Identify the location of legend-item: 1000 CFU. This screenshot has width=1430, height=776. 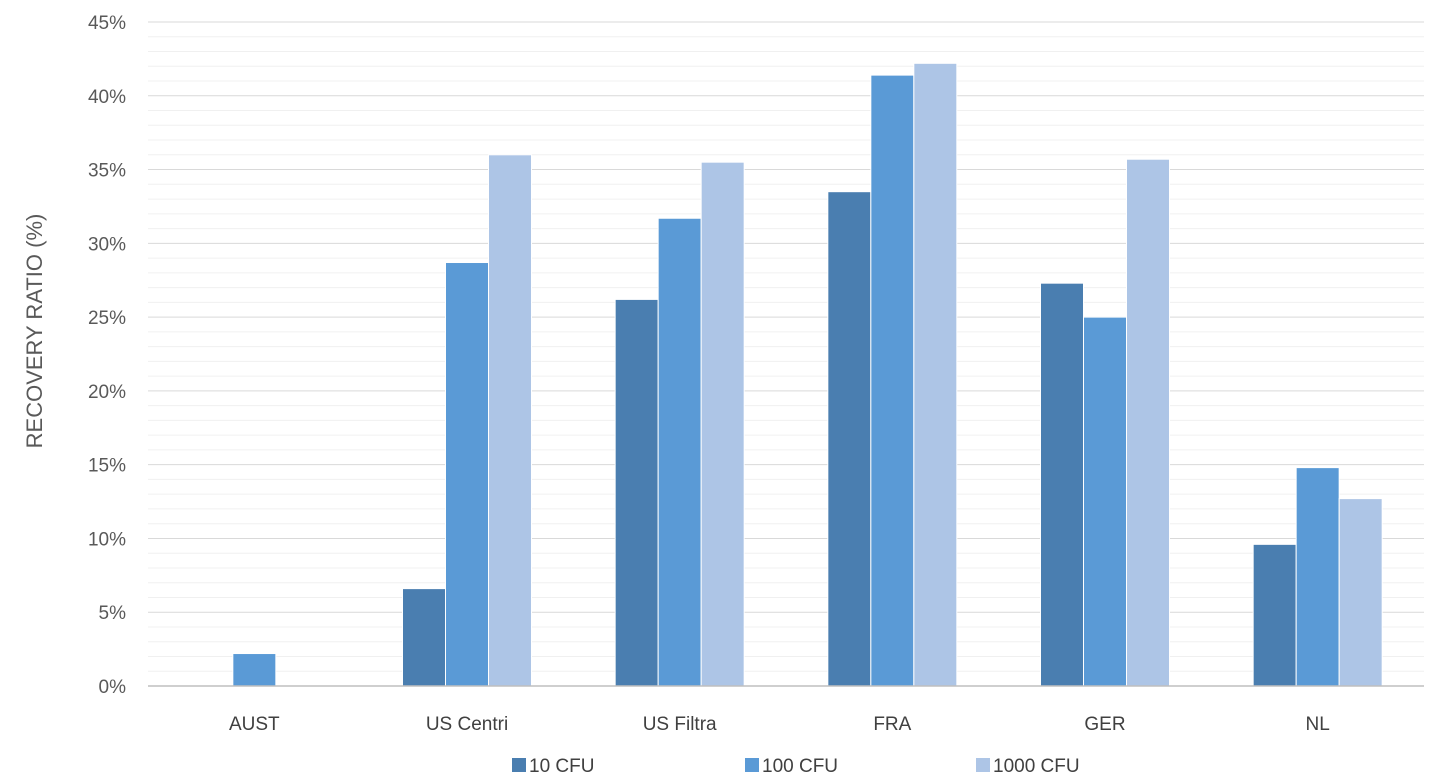
(1028, 766).